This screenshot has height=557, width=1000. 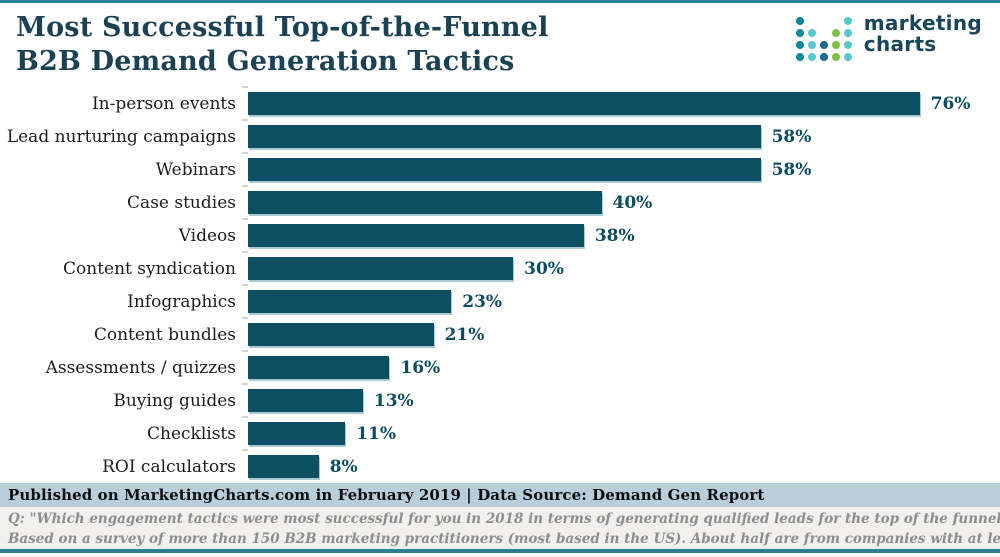 What do you see at coordinates (207, 235) in the screenshot?
I see `category-label: Videos` at bounding box center [207, 235].